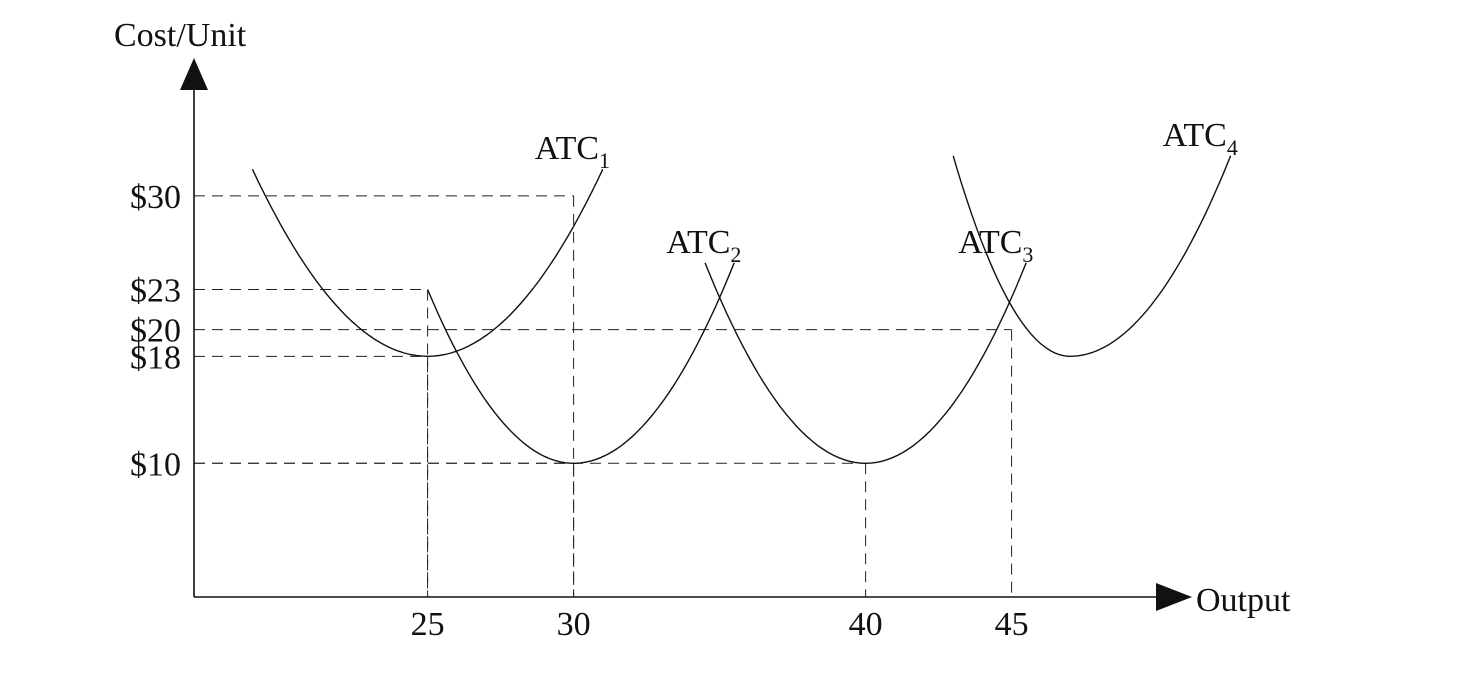 The width and height of the screenshot is (1472, 686). What do you see at coordinates (865, 363) in the screenshot?
I see `atc3-curve` at bounding box center [865, 363].